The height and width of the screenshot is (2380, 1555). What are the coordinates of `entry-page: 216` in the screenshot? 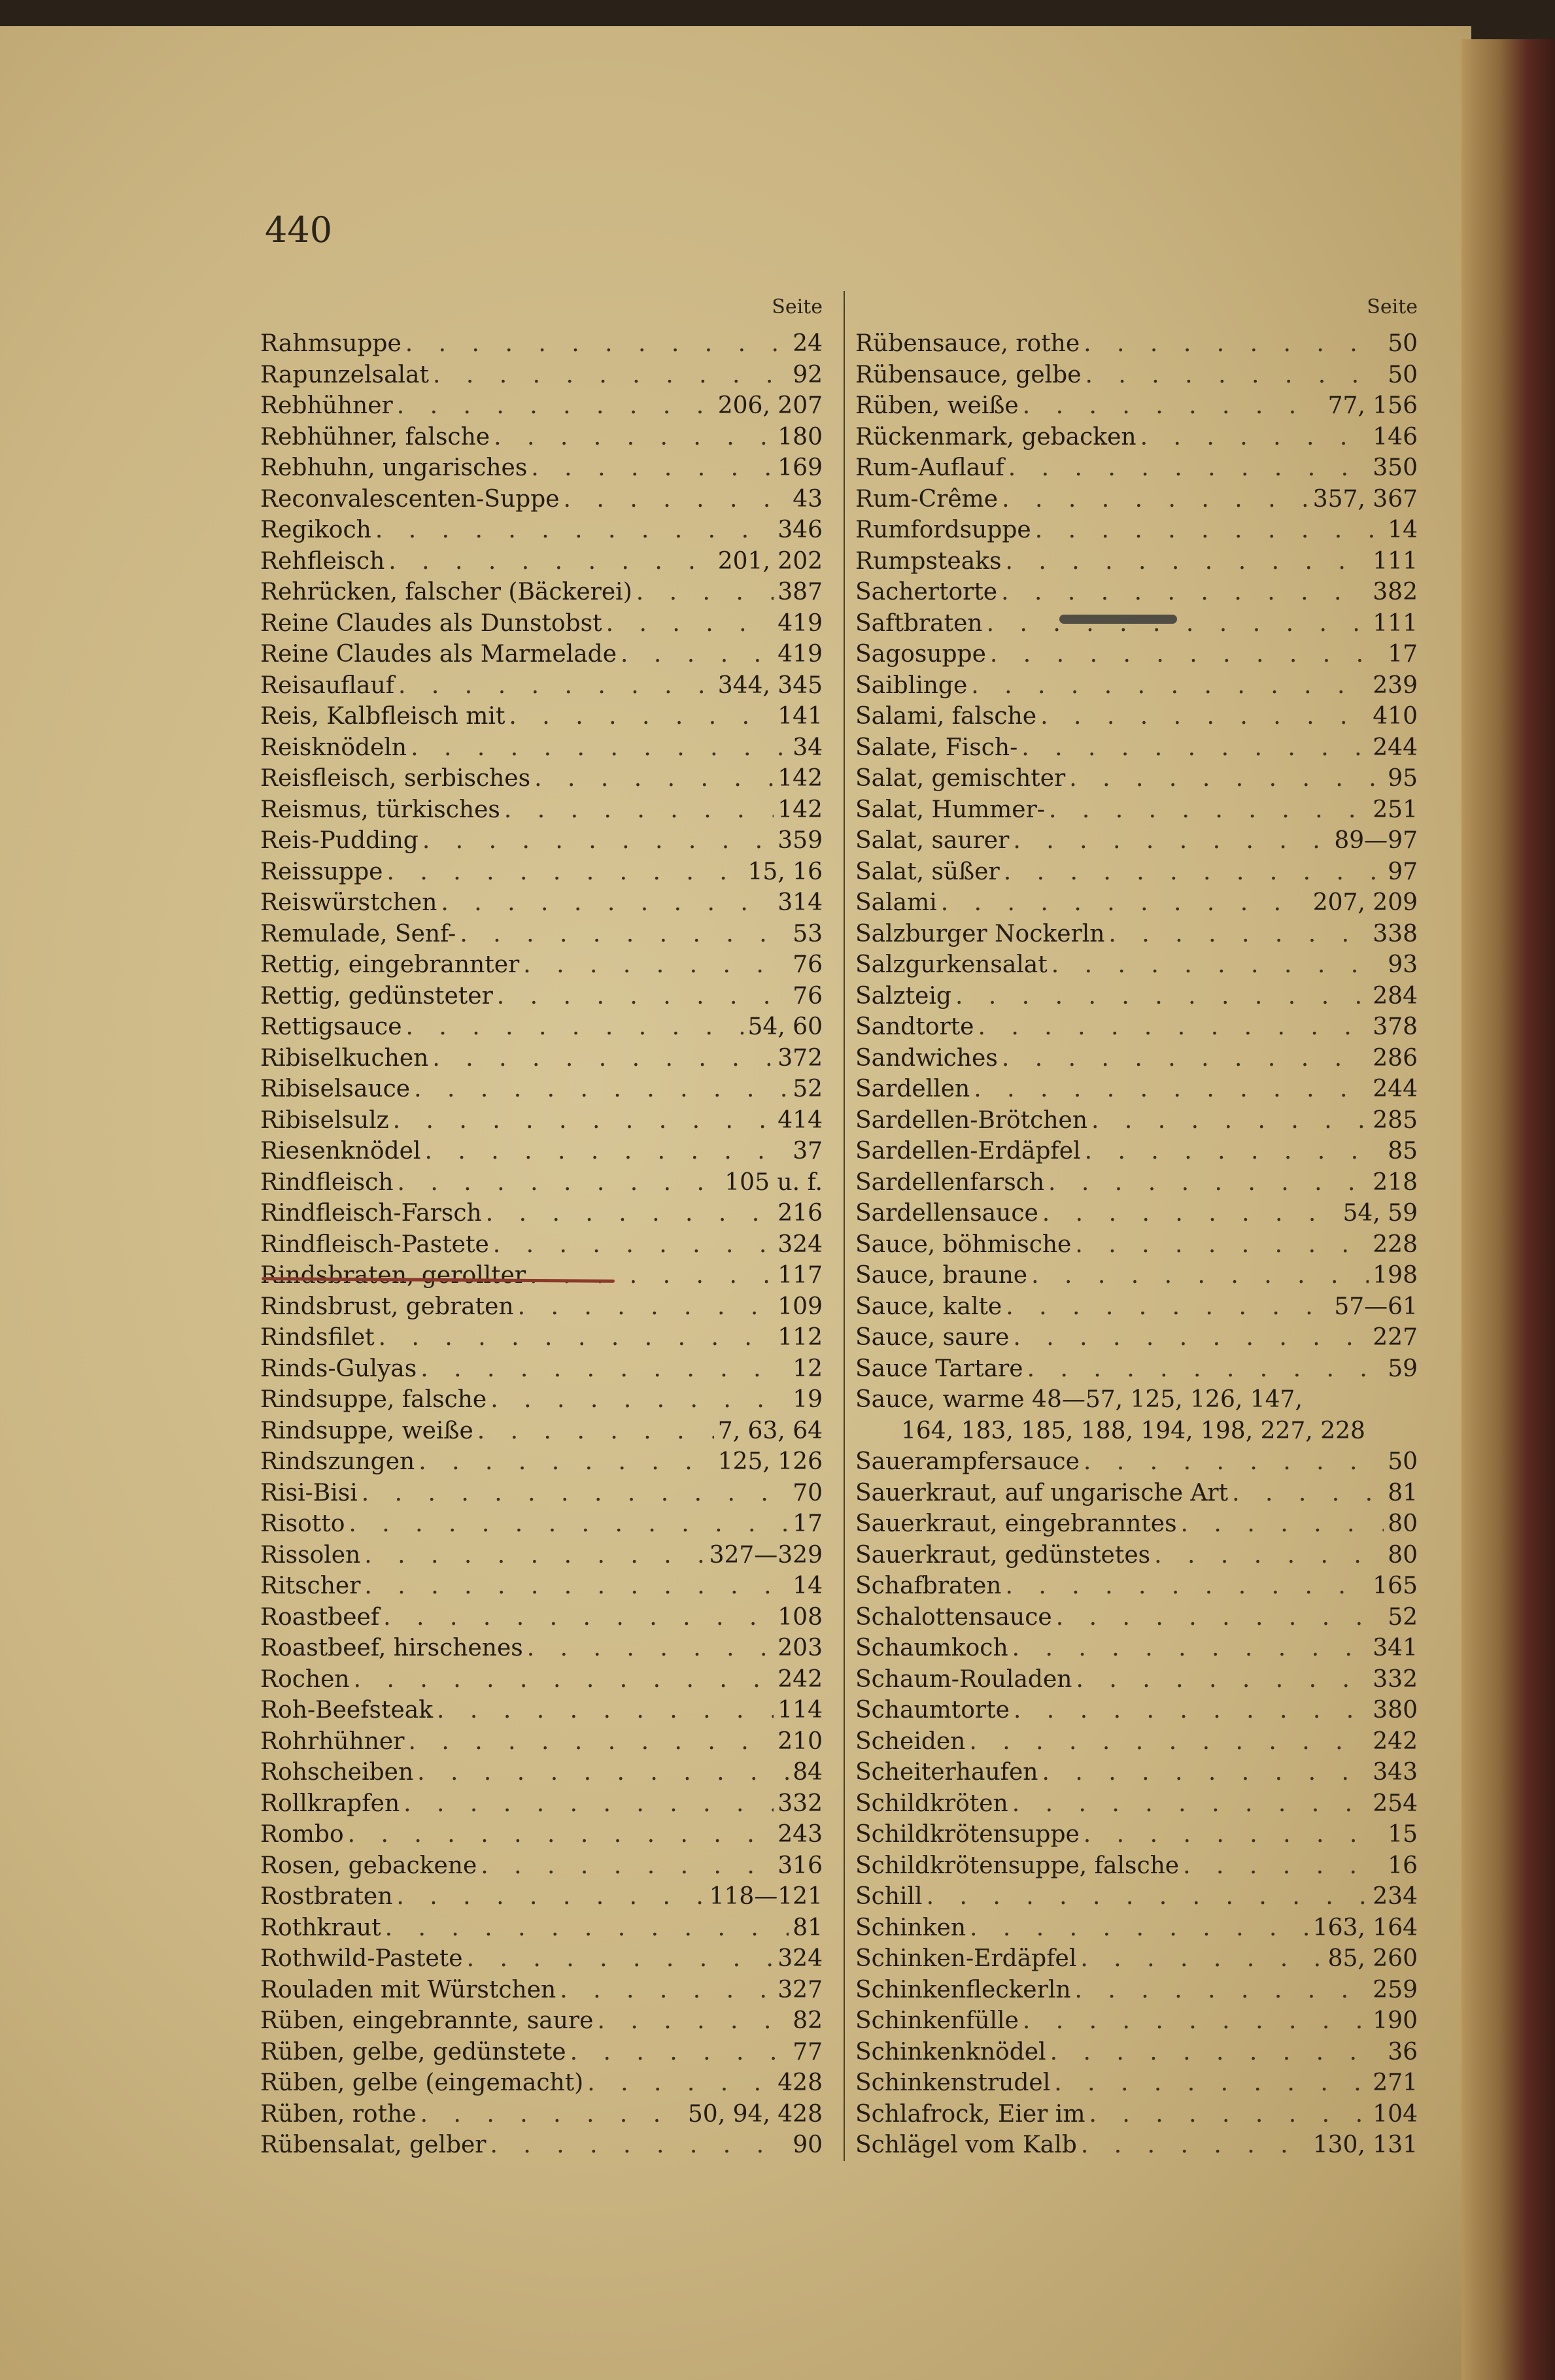 It's located at (800, 1213).